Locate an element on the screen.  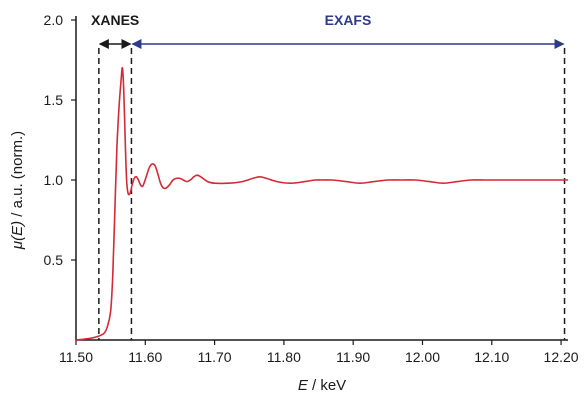
x-tick-label: 12.20 is located at coordinates (561, 357).